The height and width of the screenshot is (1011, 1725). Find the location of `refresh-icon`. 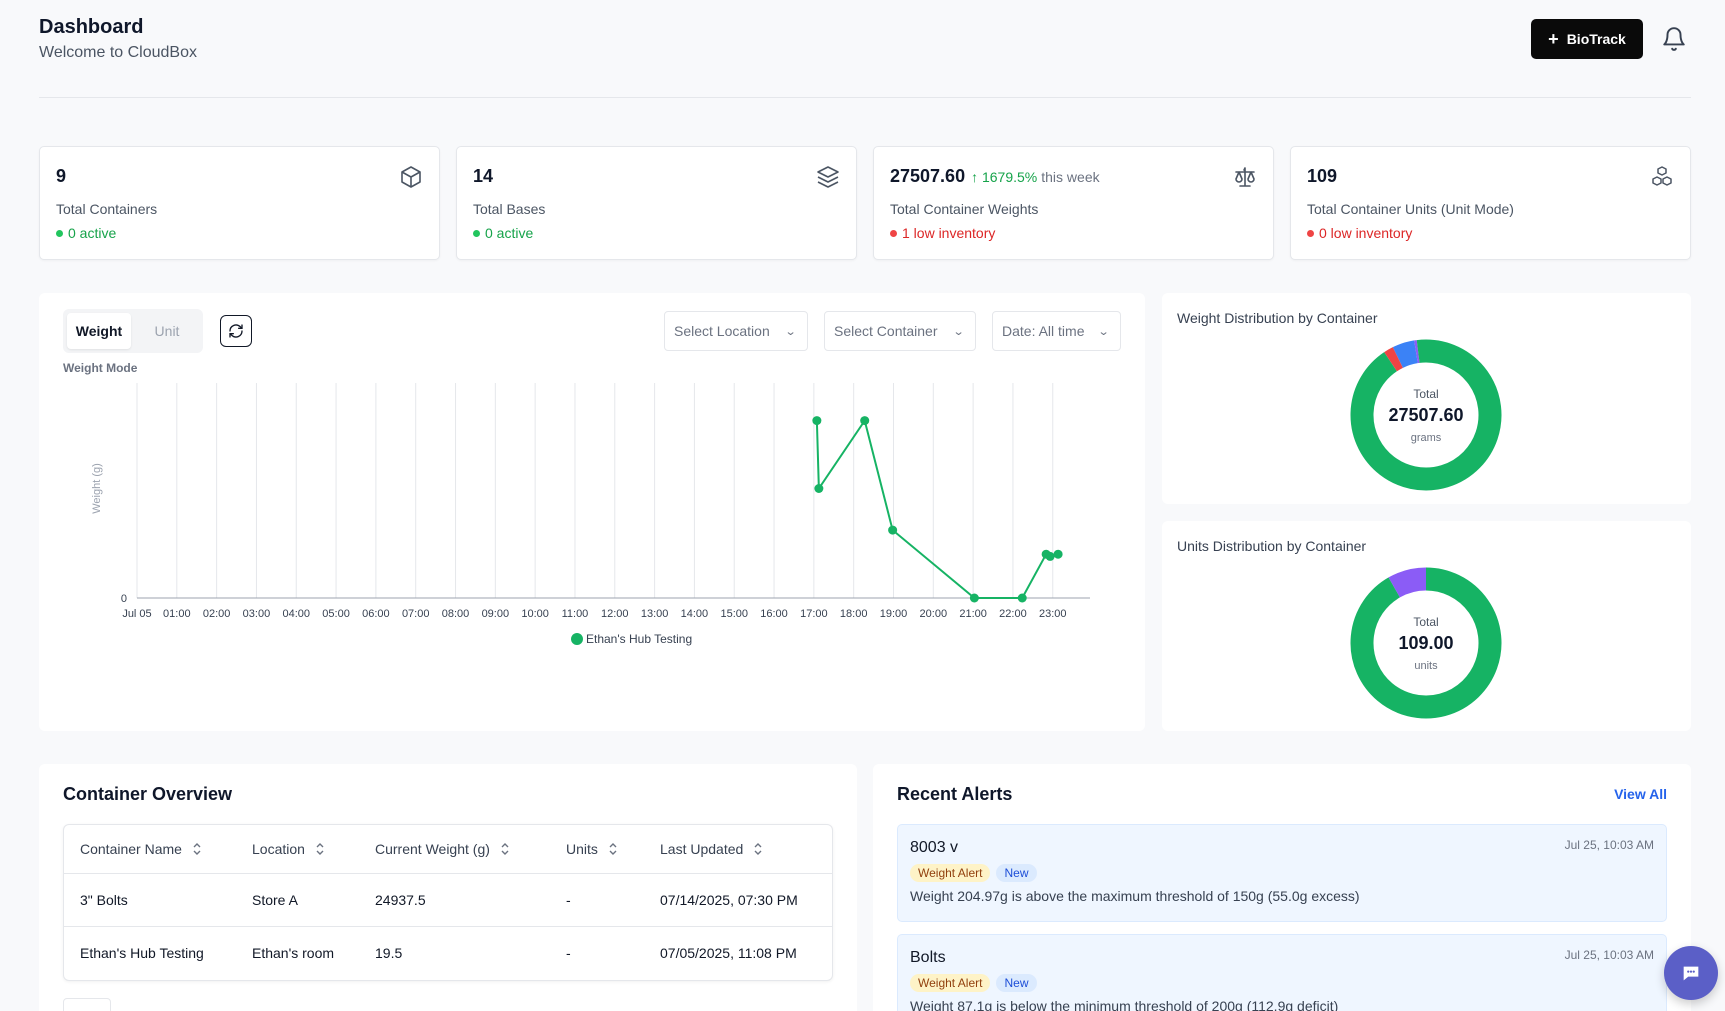

refresh-icon is located at coordinates (236, 331).